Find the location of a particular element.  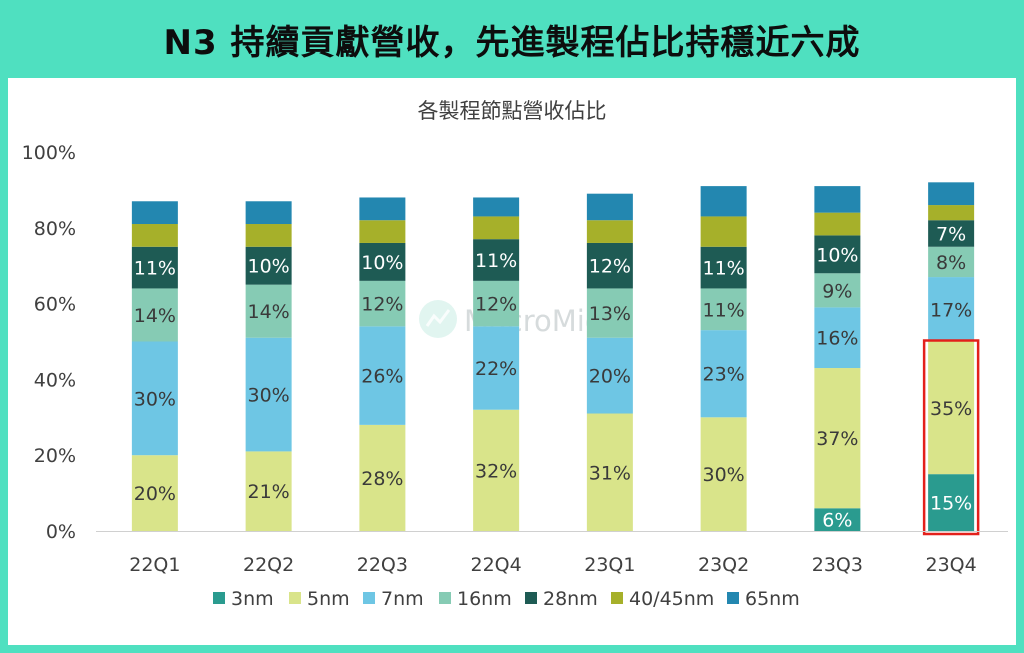

legend-swatch-65nm is located at coordinates (733, 598).